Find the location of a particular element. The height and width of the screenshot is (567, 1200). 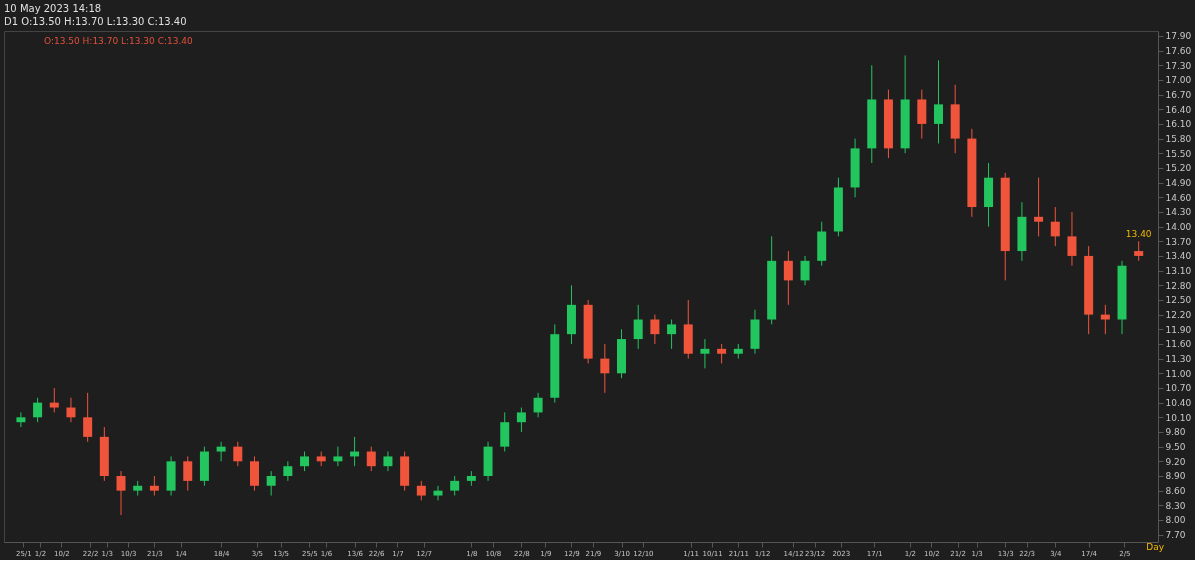

y-tick-label: 16.40 is located at coordinates (1178, 109).